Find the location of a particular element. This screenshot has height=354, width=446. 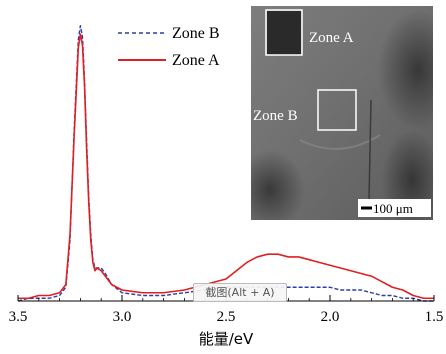

scale-bar-label: 100 μm is located at coordinates (393, 208).